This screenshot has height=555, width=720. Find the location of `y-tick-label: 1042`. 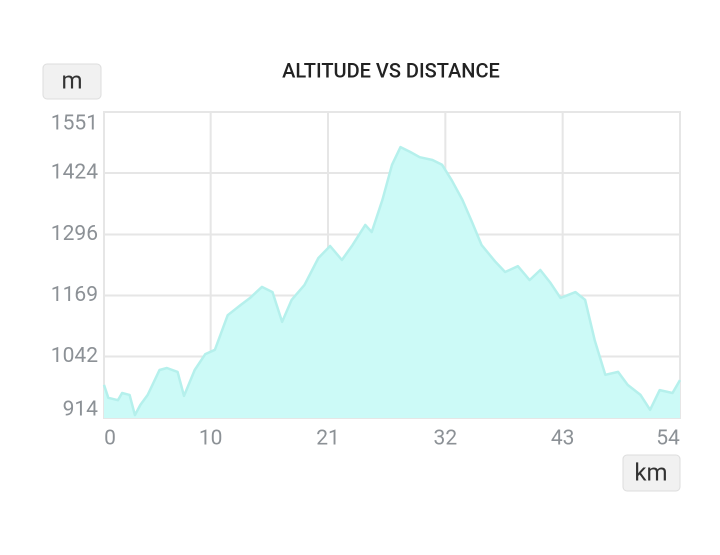

y-tick-label: 1042 is located at coordinates (74, 356).